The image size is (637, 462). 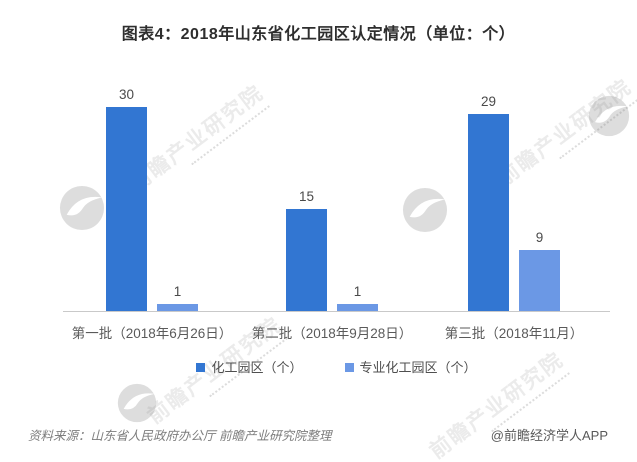 I want to click on x-axis-label-batch-2: 第二批（2018年9月28日）, so click(x=332, y=333).